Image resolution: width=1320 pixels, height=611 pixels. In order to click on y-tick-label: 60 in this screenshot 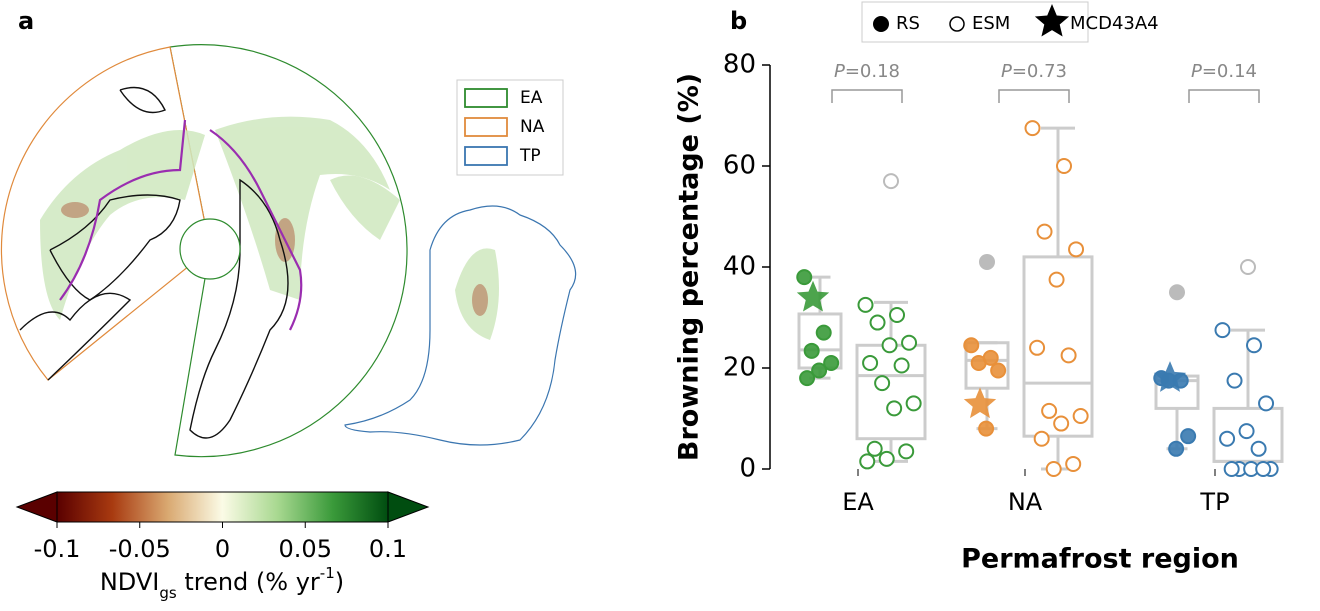, I will do `click(739, 166)`.